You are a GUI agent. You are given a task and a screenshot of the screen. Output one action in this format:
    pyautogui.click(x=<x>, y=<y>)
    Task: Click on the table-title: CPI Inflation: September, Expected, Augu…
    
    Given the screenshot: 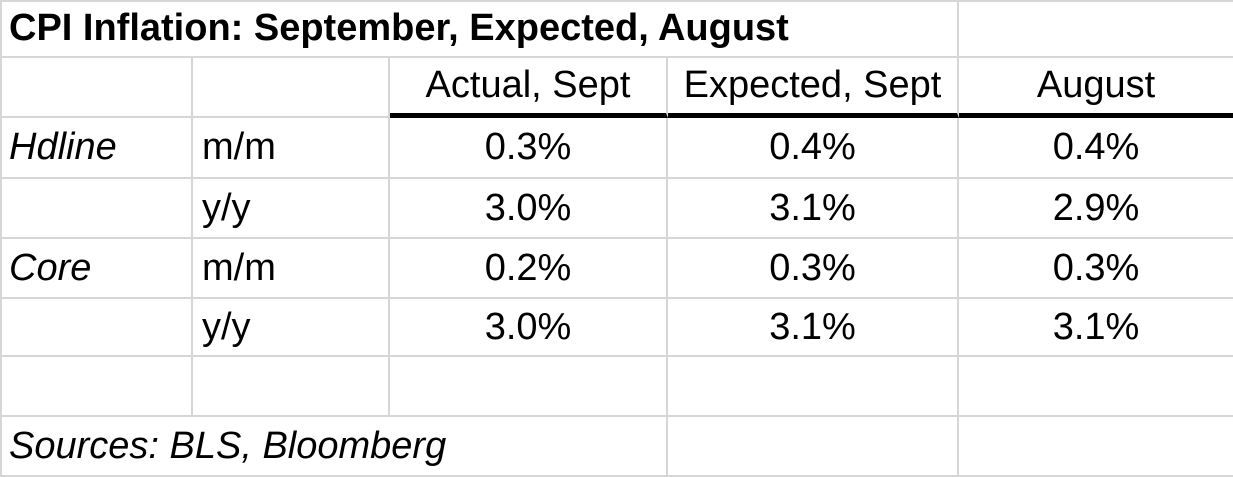 What is the action you would take?
    pyautogui.click(x=479, y=29)
    